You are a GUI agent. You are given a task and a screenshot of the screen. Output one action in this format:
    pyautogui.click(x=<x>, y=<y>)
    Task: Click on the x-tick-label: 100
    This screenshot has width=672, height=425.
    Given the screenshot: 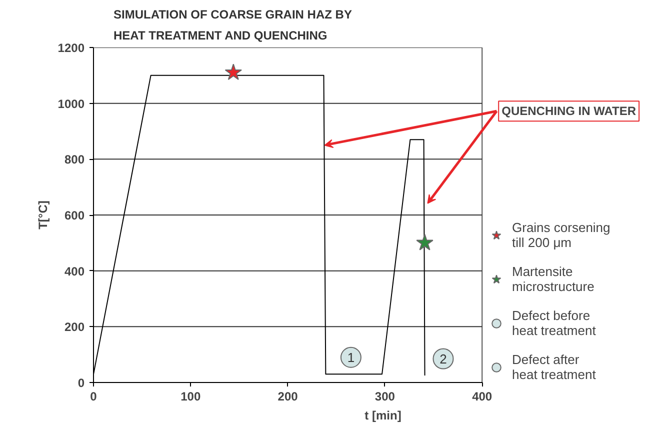 What is the action you would take?
    pyautogui.click(x=190, y=397)
    